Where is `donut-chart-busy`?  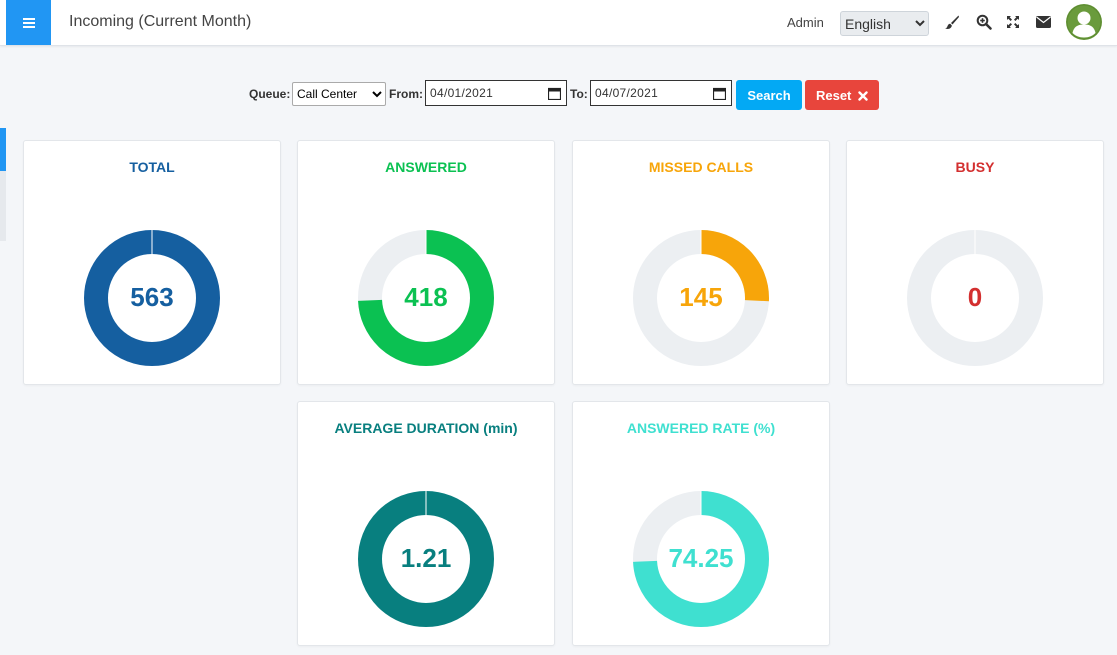
donut-chart-busy is located at coordinates (975, 298).